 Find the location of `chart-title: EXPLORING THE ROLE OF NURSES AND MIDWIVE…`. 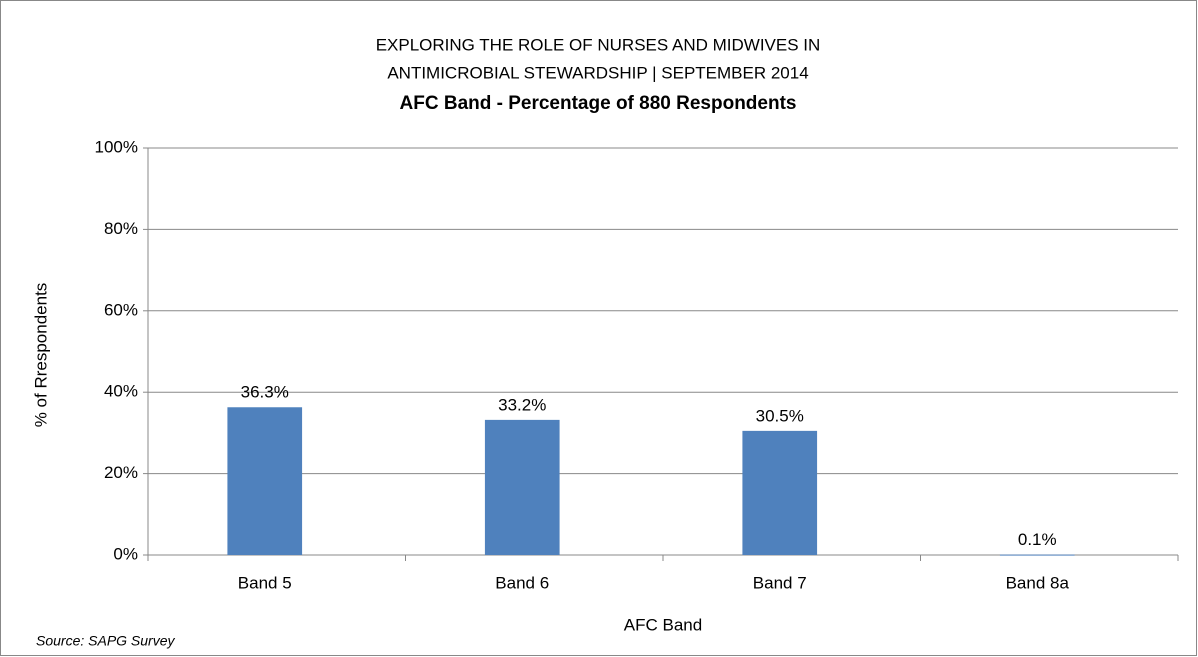

chart-title: EXPLORING THE ROLE OF NURSES AND MIDWIVE… is located at coordinates (598, 44).